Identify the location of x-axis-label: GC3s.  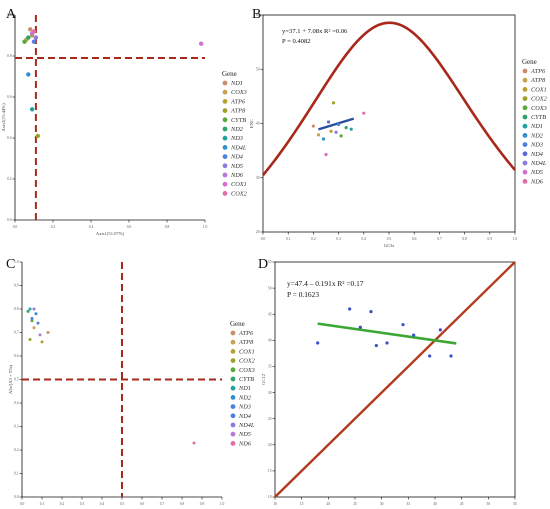
(389, 245).